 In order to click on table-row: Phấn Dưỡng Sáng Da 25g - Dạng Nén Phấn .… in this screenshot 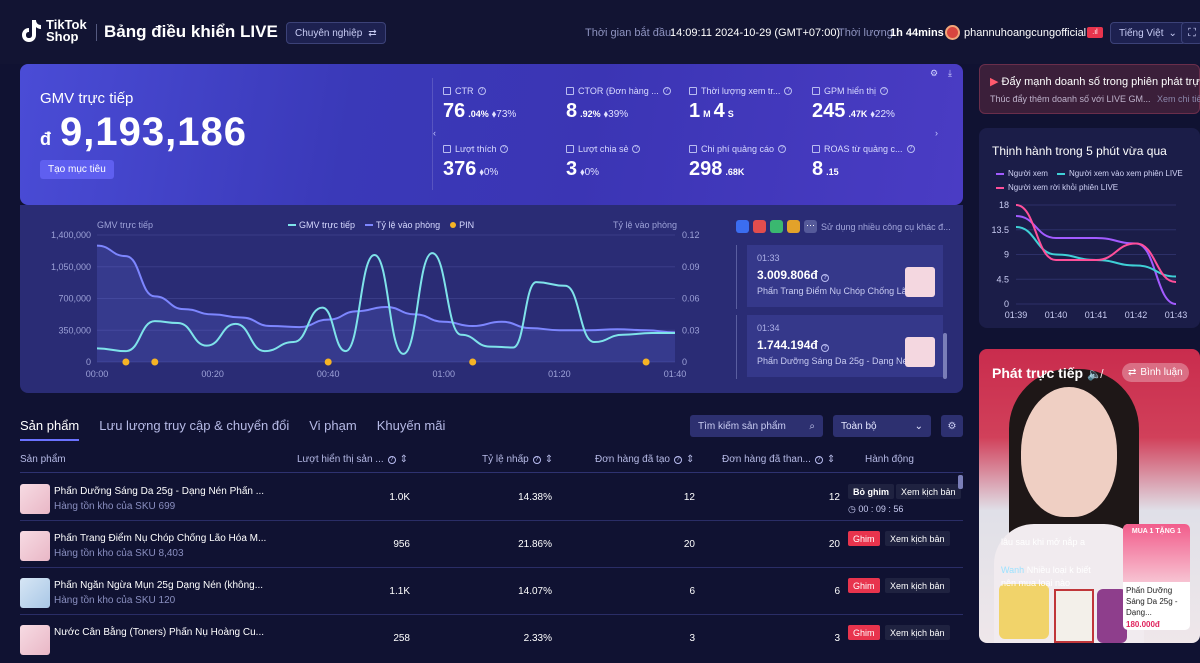, I will do `click(491, 497)`.